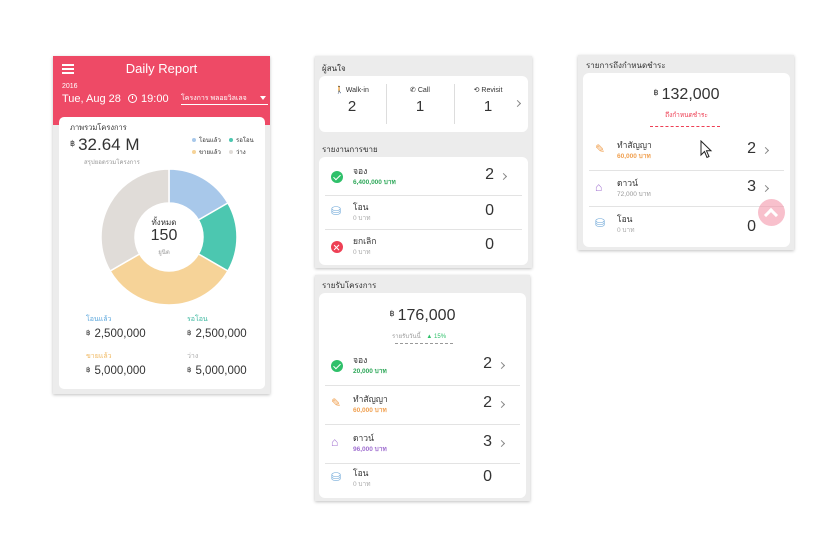 This screenshot has height=540, width=835. Describe the element at coordinates (210, 141) in the screenshot. I see `legend-label: โอนแล้ว` at that location.